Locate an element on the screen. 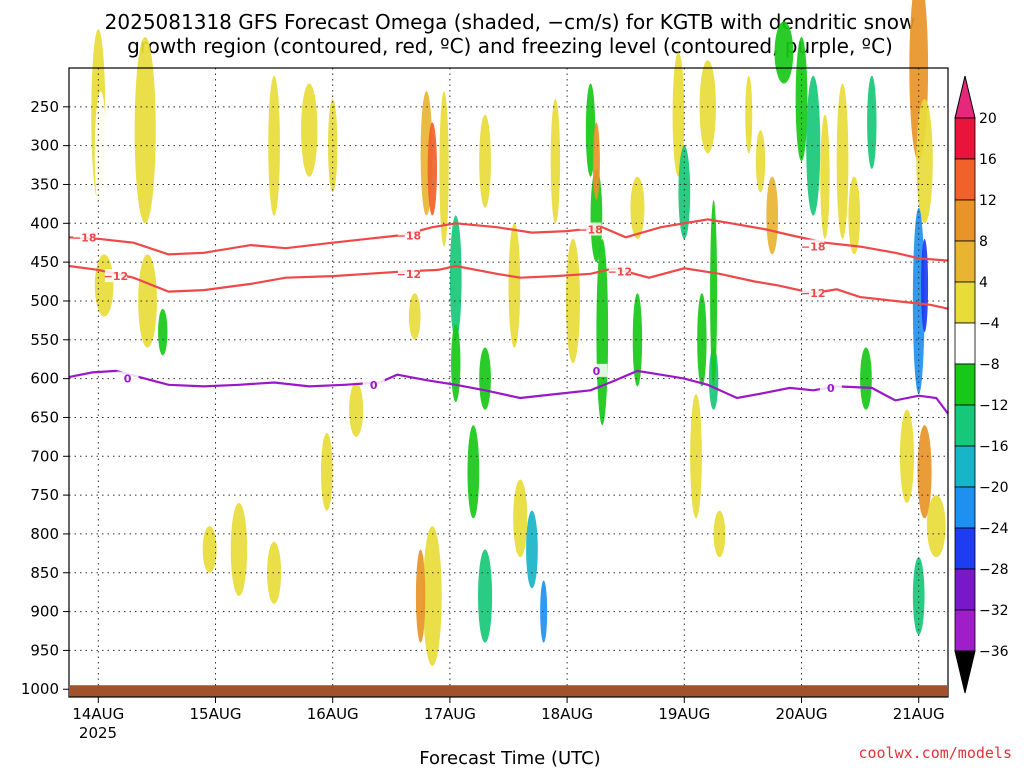 The height and width of the screenshot is (768, 1024). colorbar-label: −20 is located at coordinates (994, 488).